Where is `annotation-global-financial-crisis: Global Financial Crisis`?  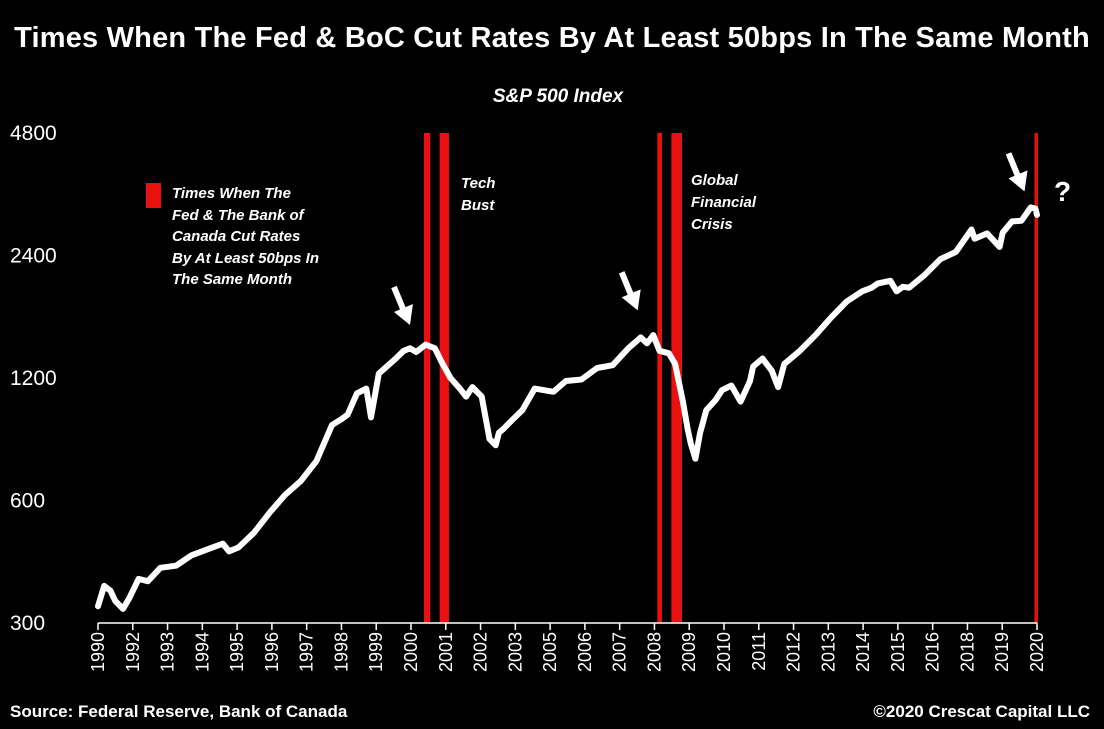 annotation-global-financial-crisis: Global Financial Crisis is located at coordinates (724, 202).